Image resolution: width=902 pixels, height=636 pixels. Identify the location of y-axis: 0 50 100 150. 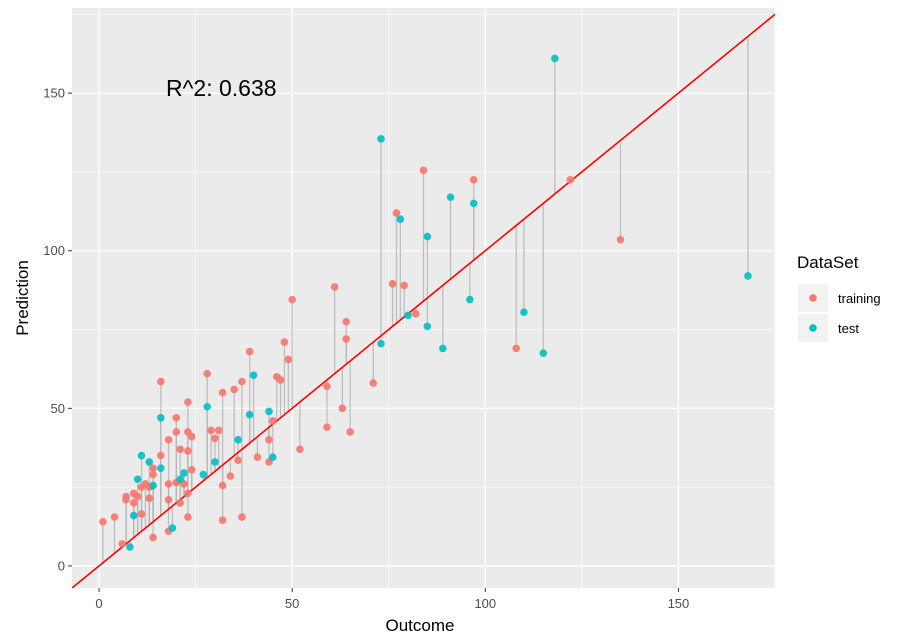
(57, 329).